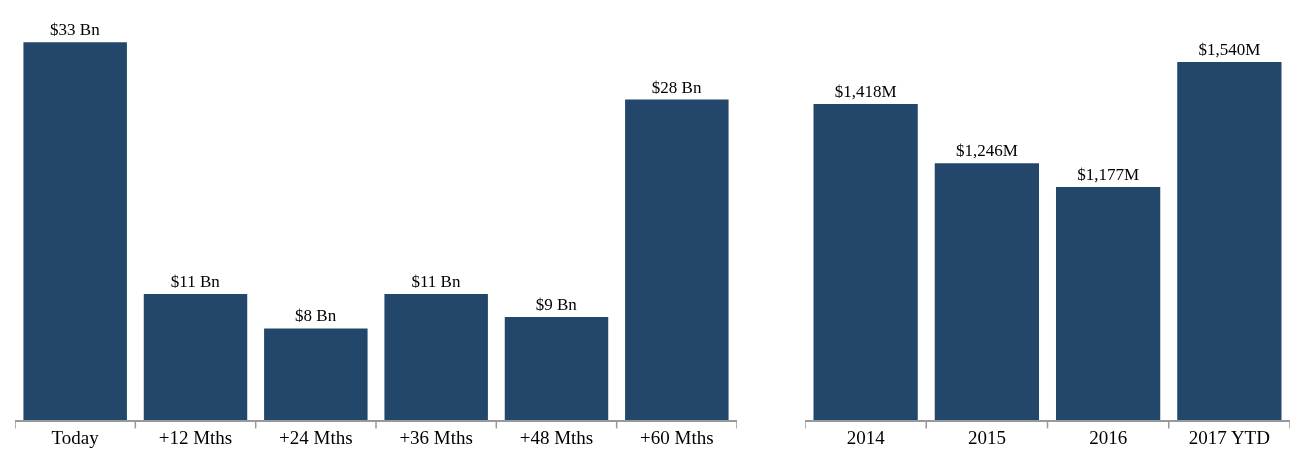 This screenshot has width=1305, height=467. Describe the element at coordinates (75, 30) in the screenshot. I see `data-label: $33 Bn` at that location.